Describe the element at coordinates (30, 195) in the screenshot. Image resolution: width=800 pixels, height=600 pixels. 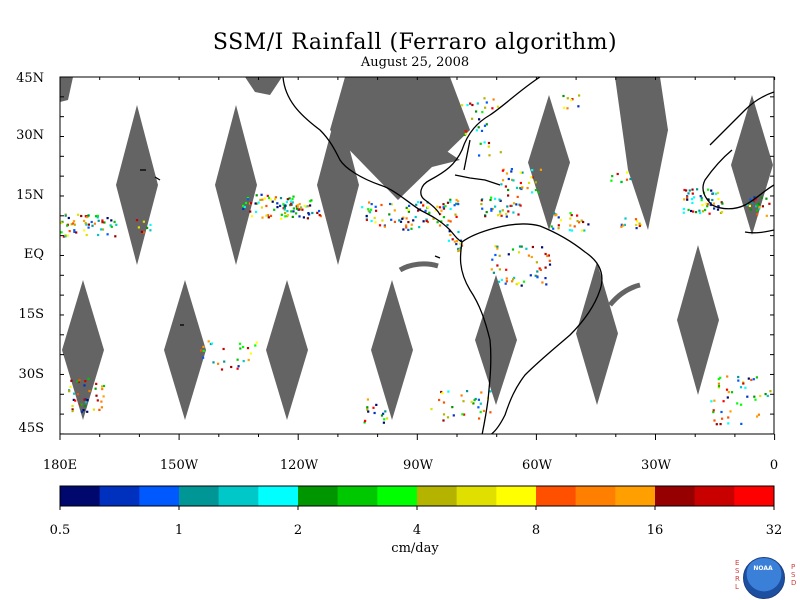
I see `lat-label: 15N` at that location.